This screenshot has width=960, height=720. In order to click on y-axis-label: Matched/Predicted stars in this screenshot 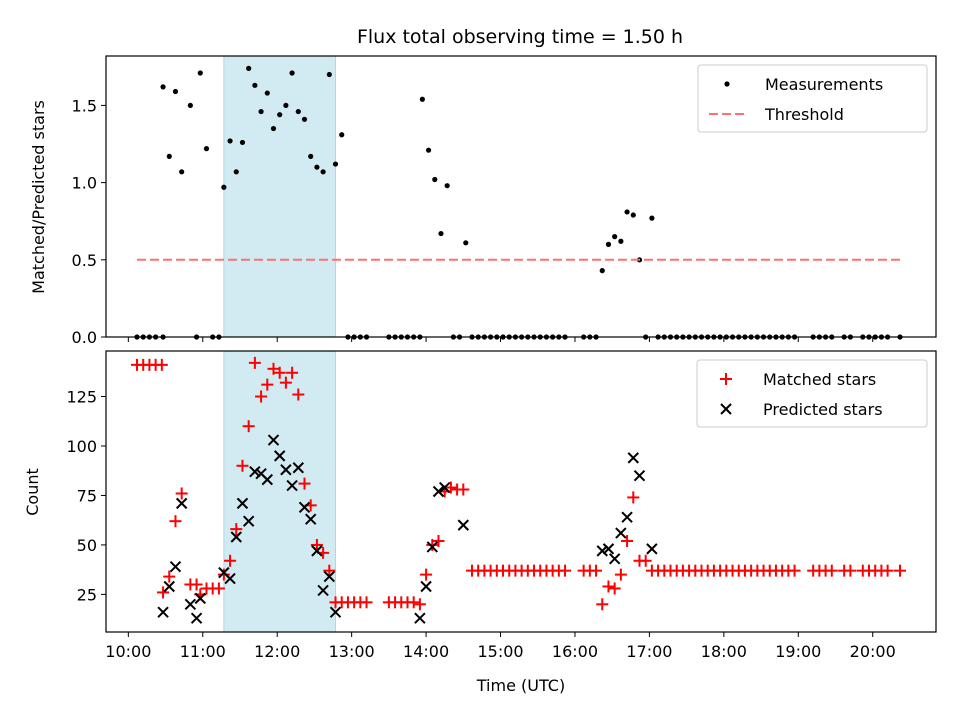, I will do `click(38, 197)`.